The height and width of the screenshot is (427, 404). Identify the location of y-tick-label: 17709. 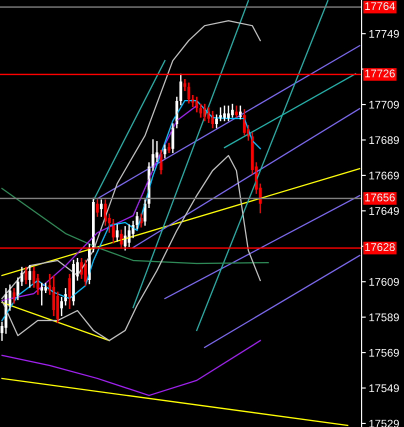
(384, 104).